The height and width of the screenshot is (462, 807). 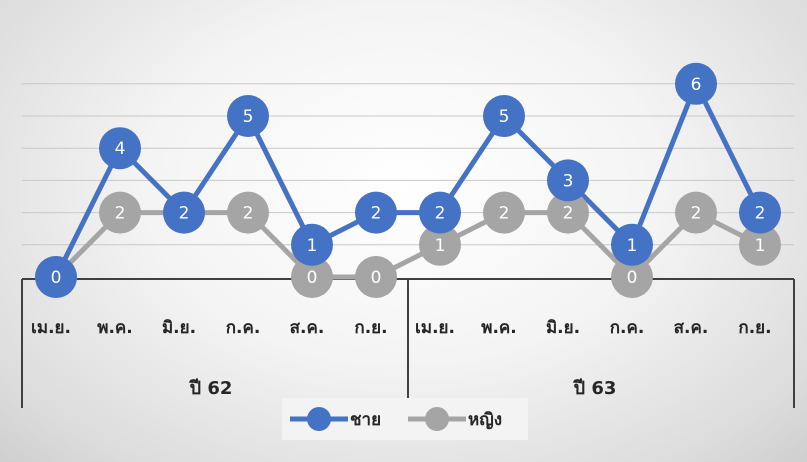 I want to click on data-label: 4, so click(x=120, y=149).